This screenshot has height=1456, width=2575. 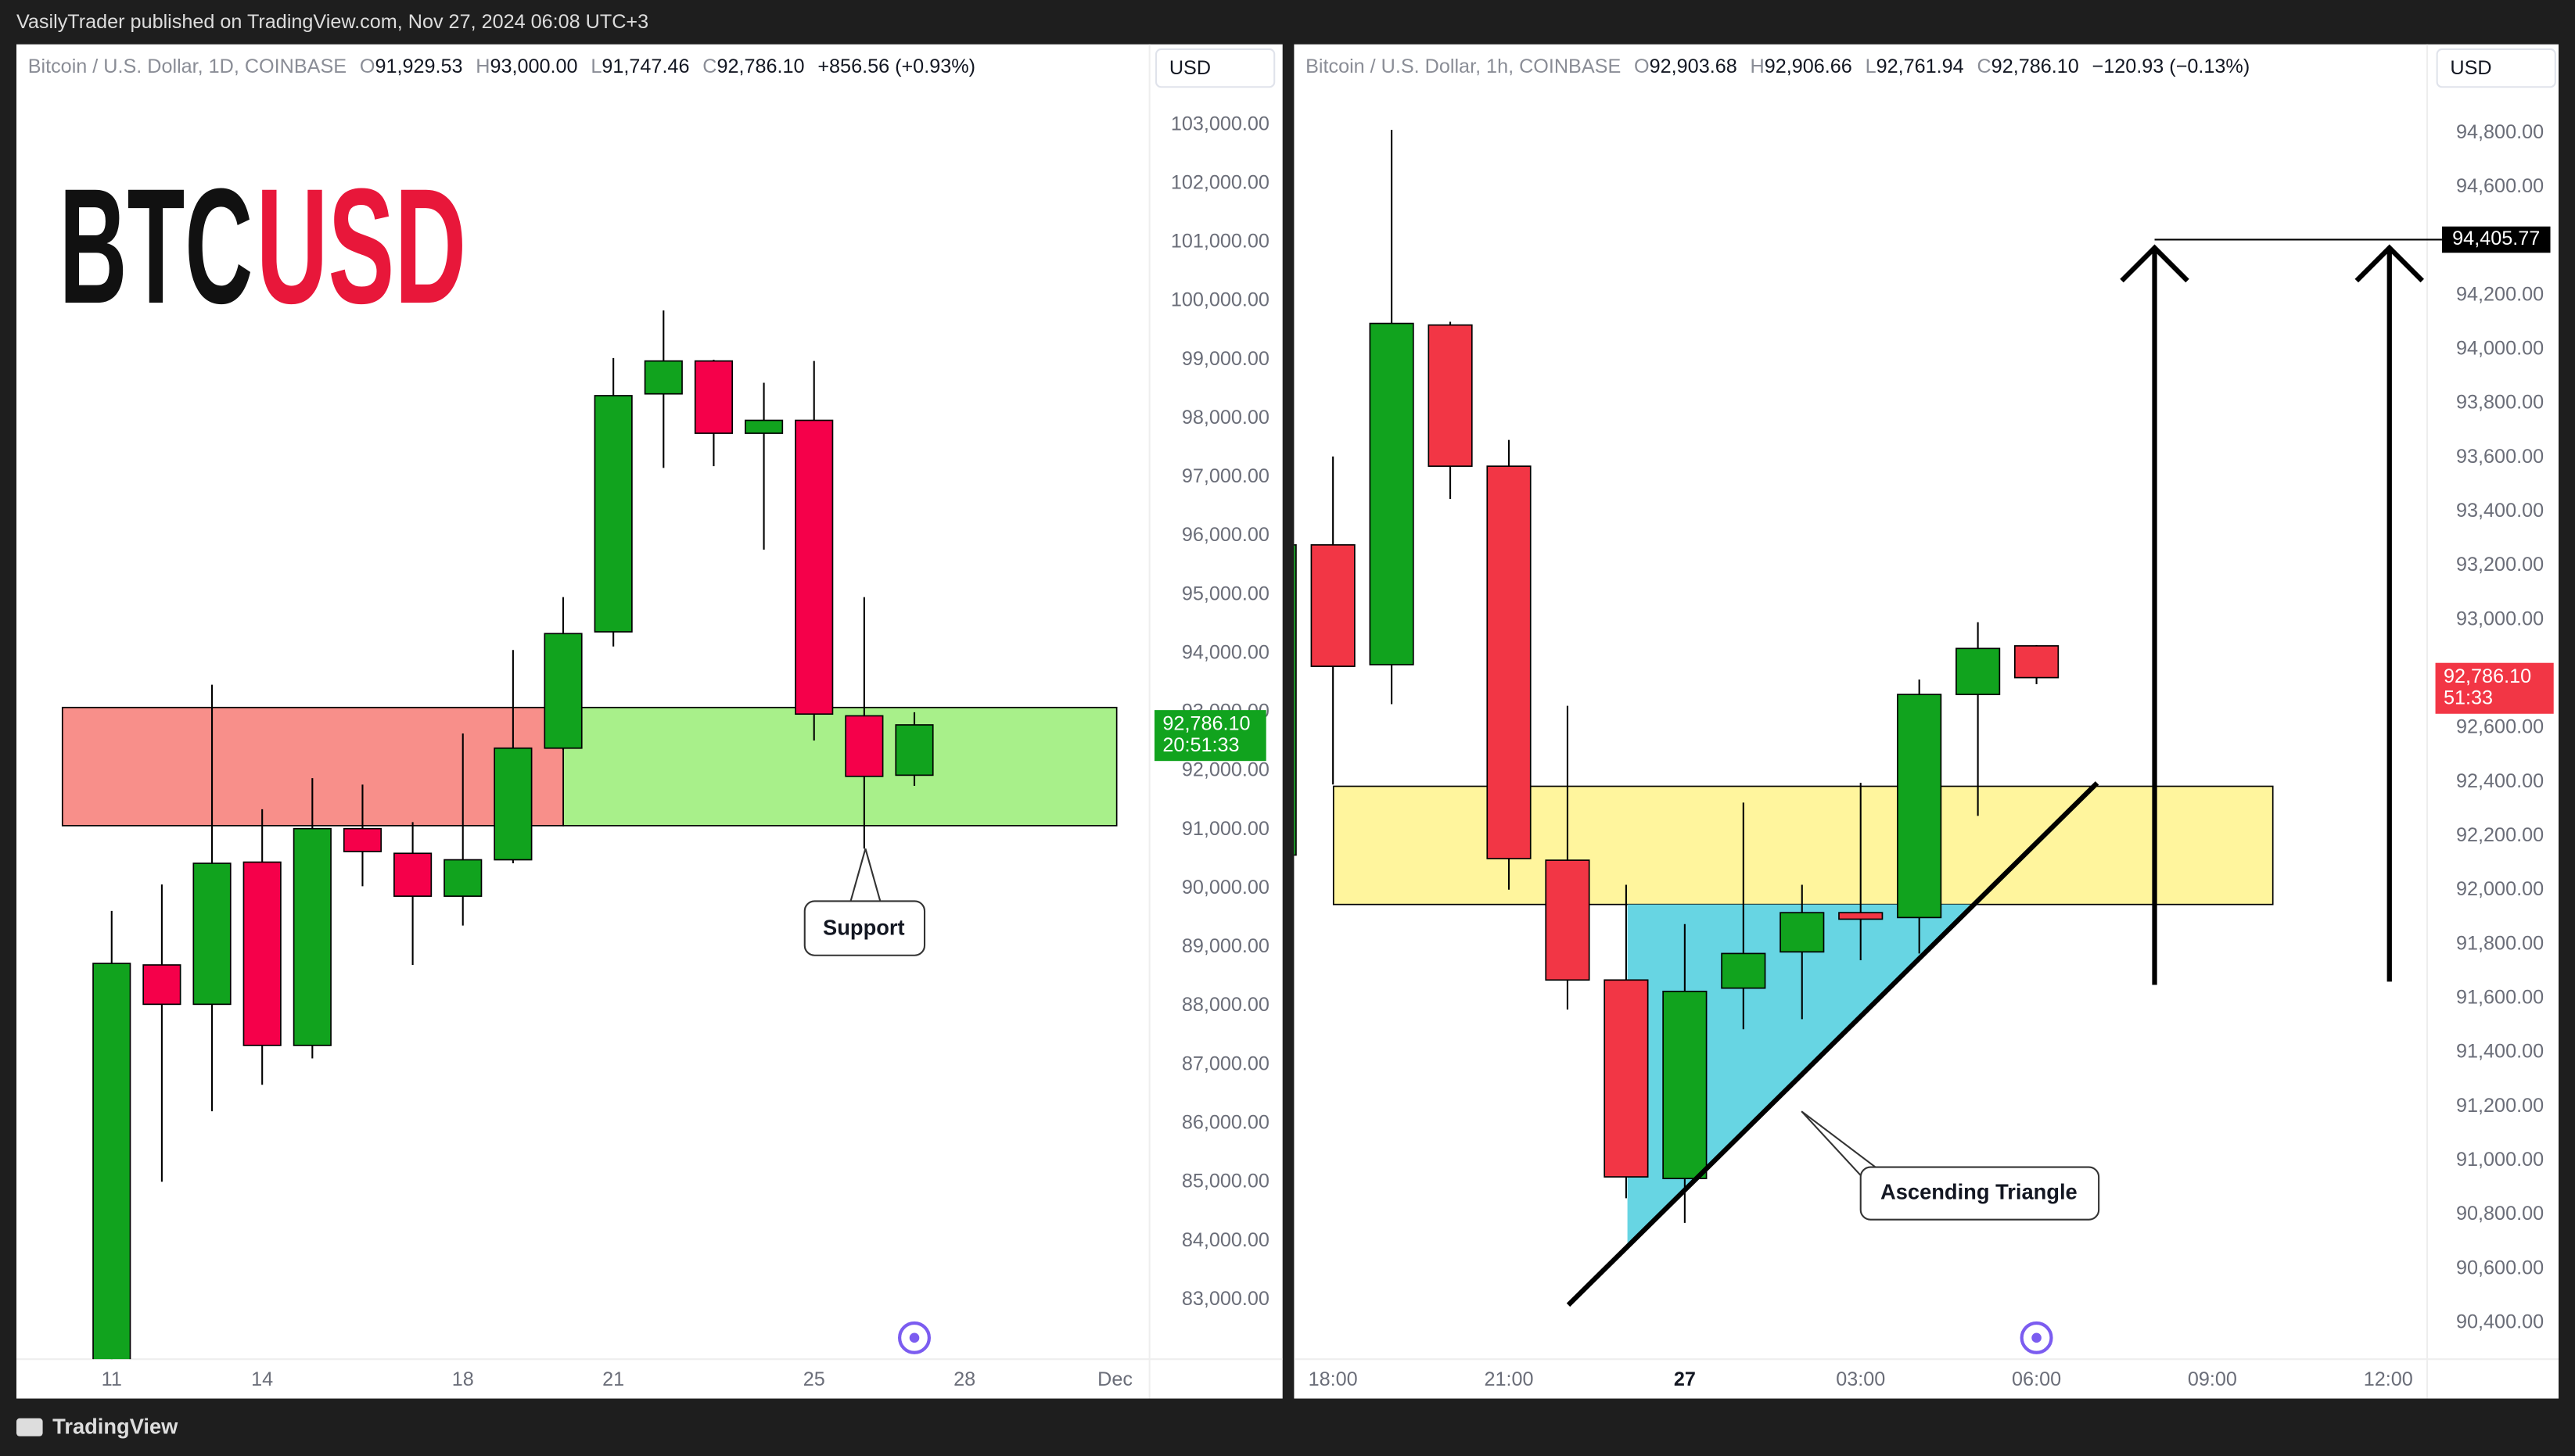 I want to click on y-tick-label: 101,000.00, so click(x=1220, y=242).